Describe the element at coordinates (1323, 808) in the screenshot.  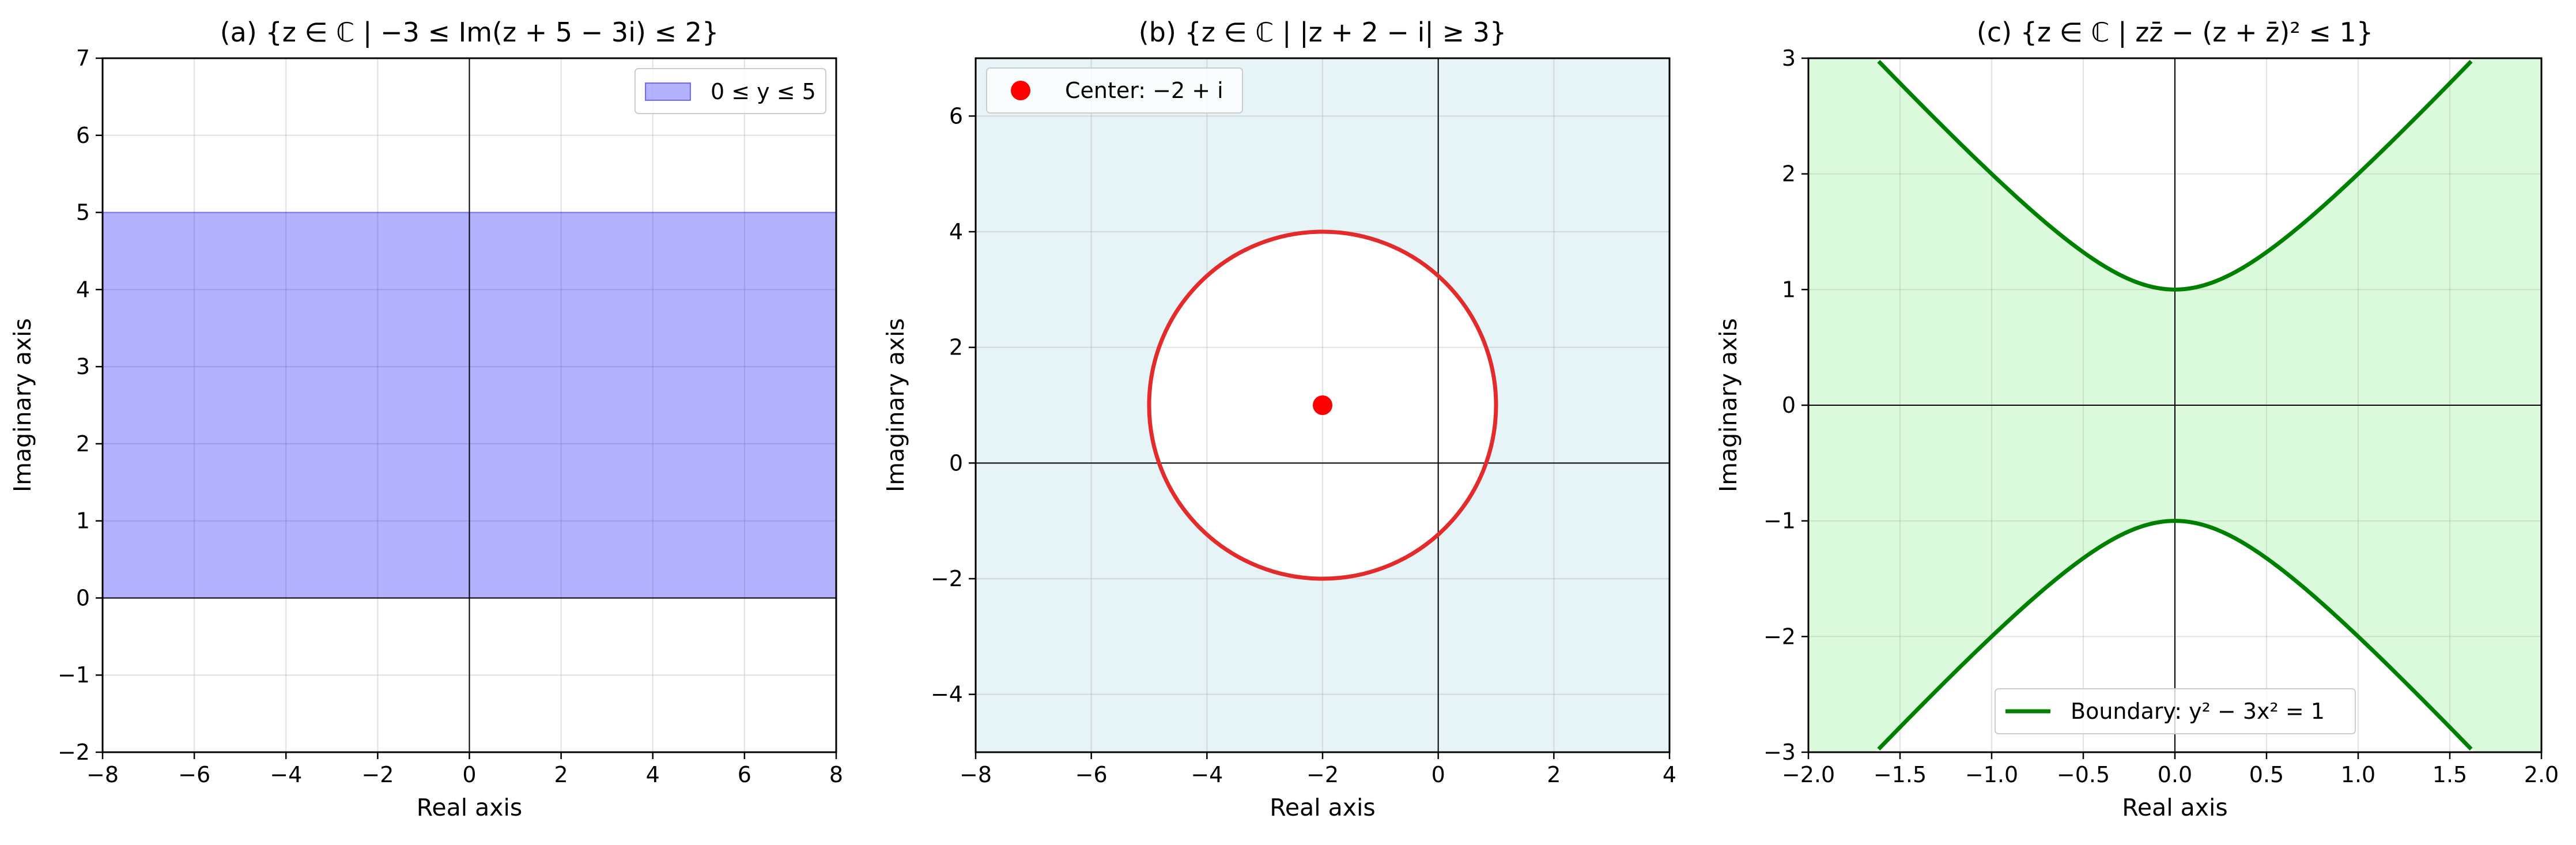
I see `panel-b-xlabel: Real axis` at that location.